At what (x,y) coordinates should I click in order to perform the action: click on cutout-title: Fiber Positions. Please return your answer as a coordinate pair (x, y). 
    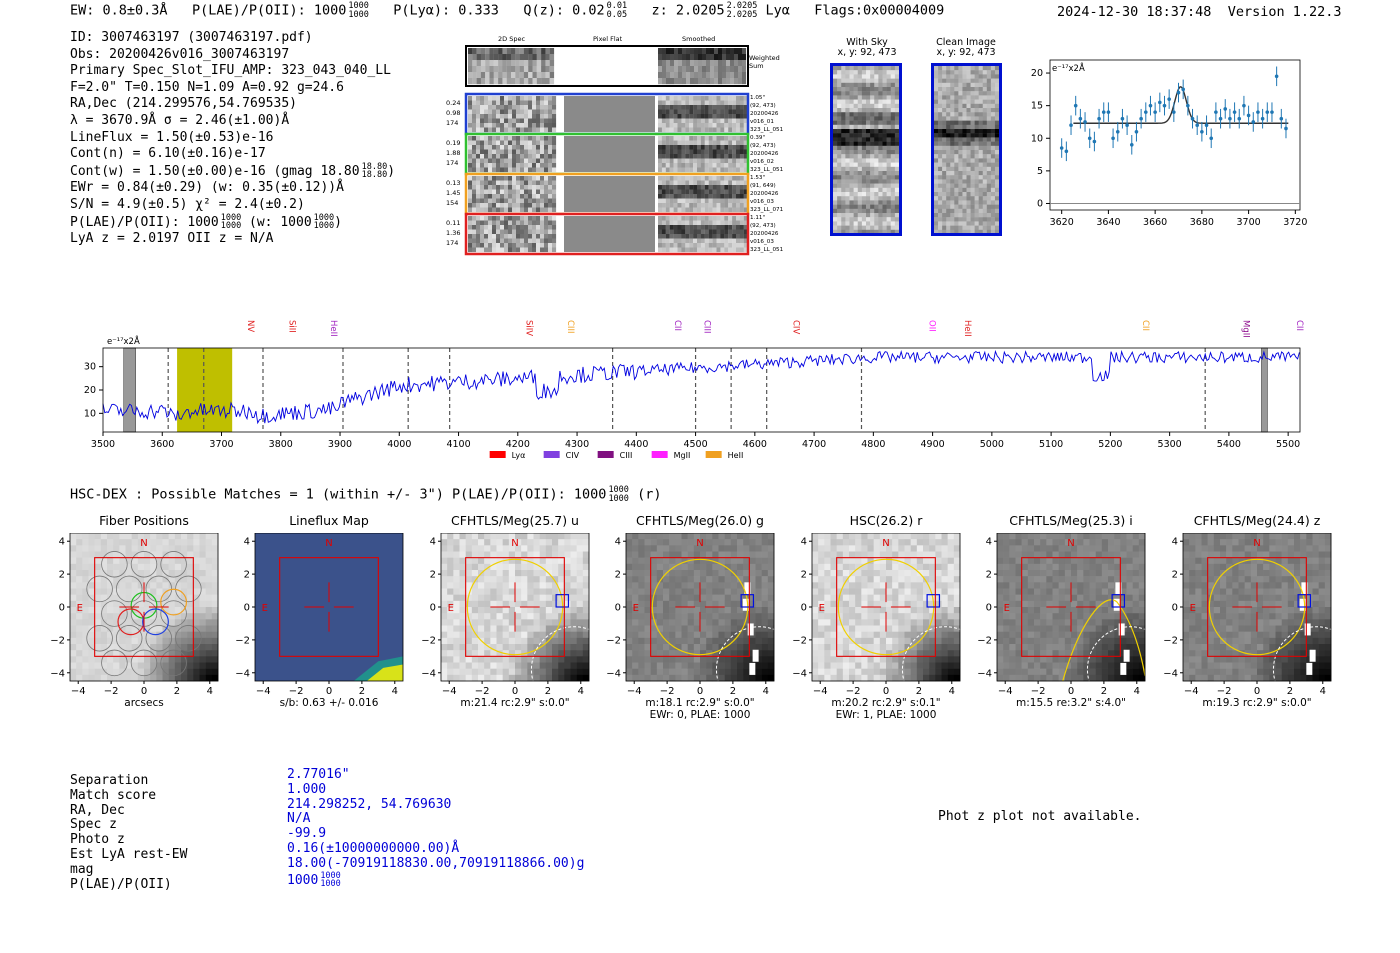
    Looking at the image, I should click on (144, 520).